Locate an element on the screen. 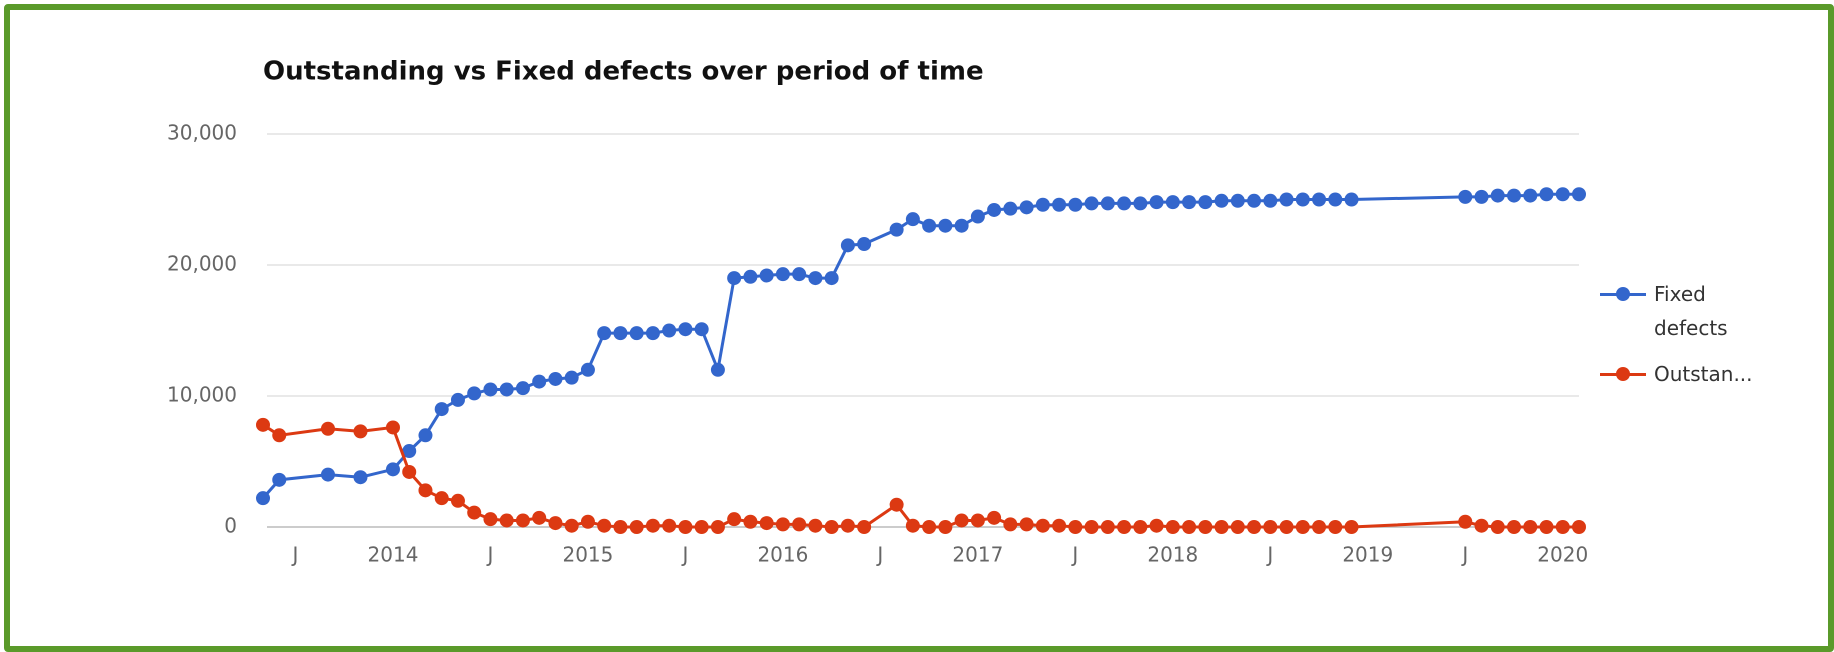 The width and height of the screenshot is (1834, 652). y-tick-label: 20,000 is located at coordinates (202, 264).